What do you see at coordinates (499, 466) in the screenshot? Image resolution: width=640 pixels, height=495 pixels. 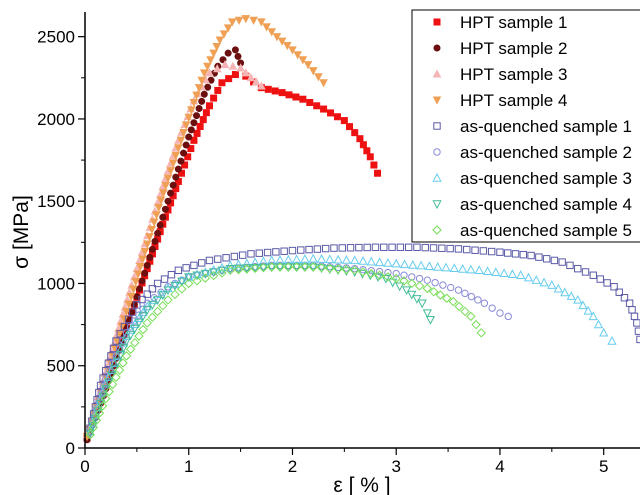 I see `x-tick-label: 4` at bounding box center [499, 466].